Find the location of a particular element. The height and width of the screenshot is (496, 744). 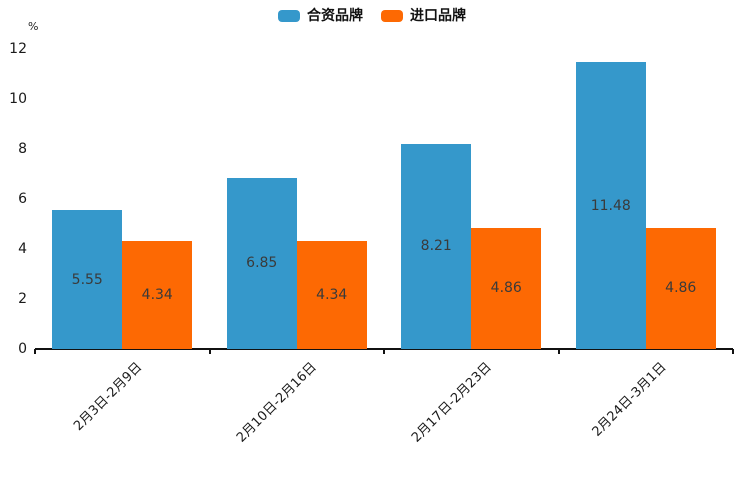

y-axis-tick-label: 0 is located at coordinates (22, 349).